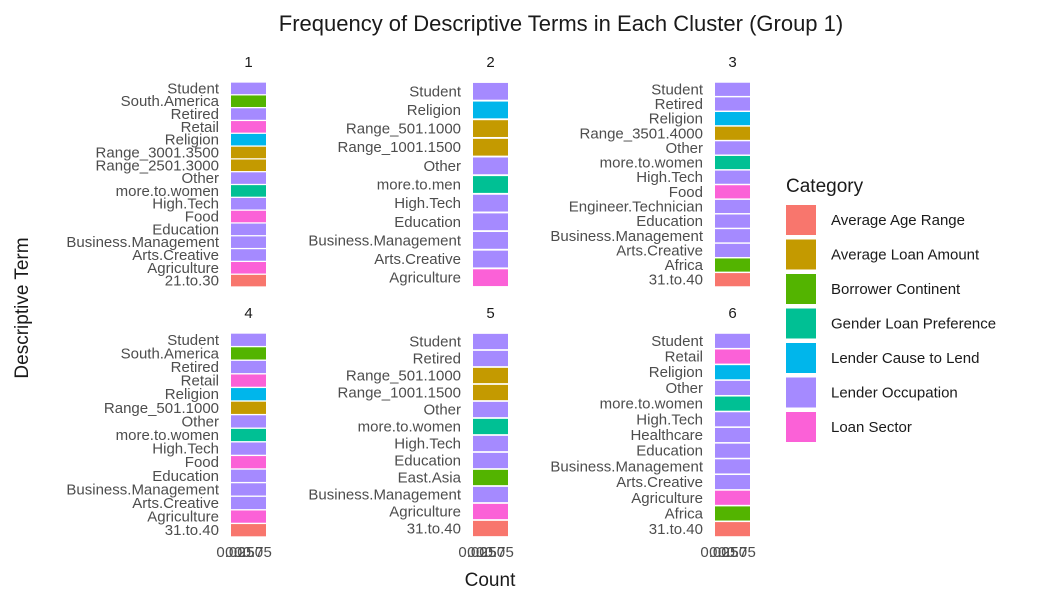 The image size is (1051, 601). What do you see at coordinates (22, 307) in the screenshot?
I see `y-axis-title: Descriptive Term` at bounding box center [22, 307].